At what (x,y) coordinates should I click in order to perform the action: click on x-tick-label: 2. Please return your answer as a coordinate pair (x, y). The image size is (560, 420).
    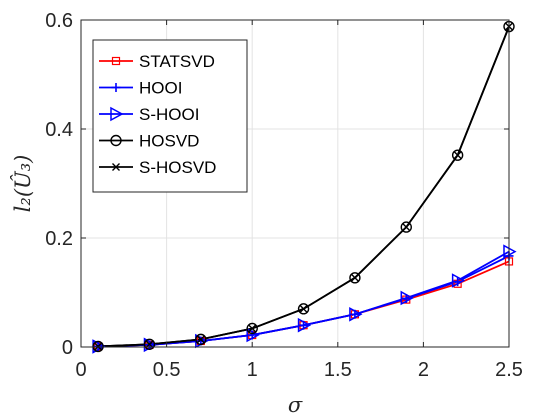
    Looking at the image, I should click on (423, 370).